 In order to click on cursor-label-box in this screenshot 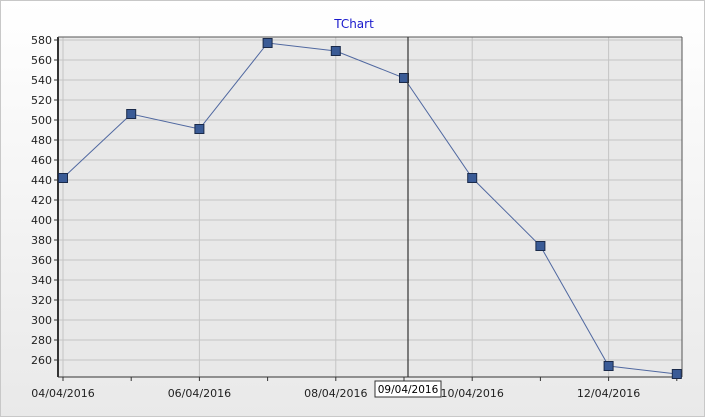, I will do `click(408, 389)`.